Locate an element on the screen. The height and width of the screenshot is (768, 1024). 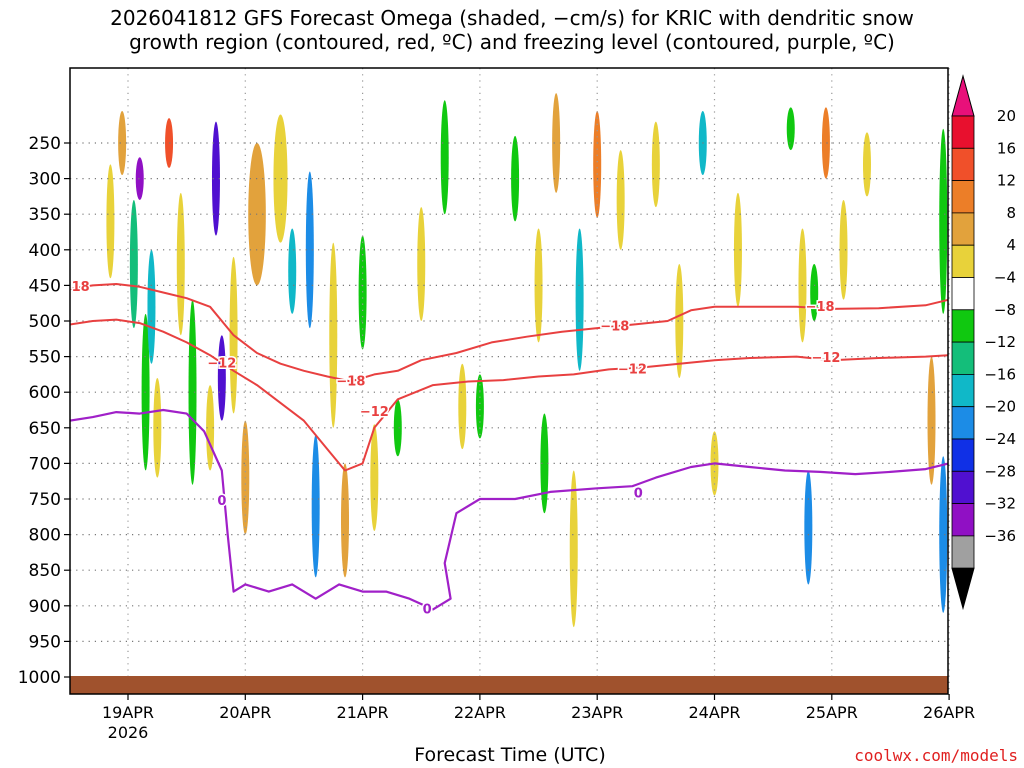
y-tick-label: 650 is located at coordinates (45, 429).